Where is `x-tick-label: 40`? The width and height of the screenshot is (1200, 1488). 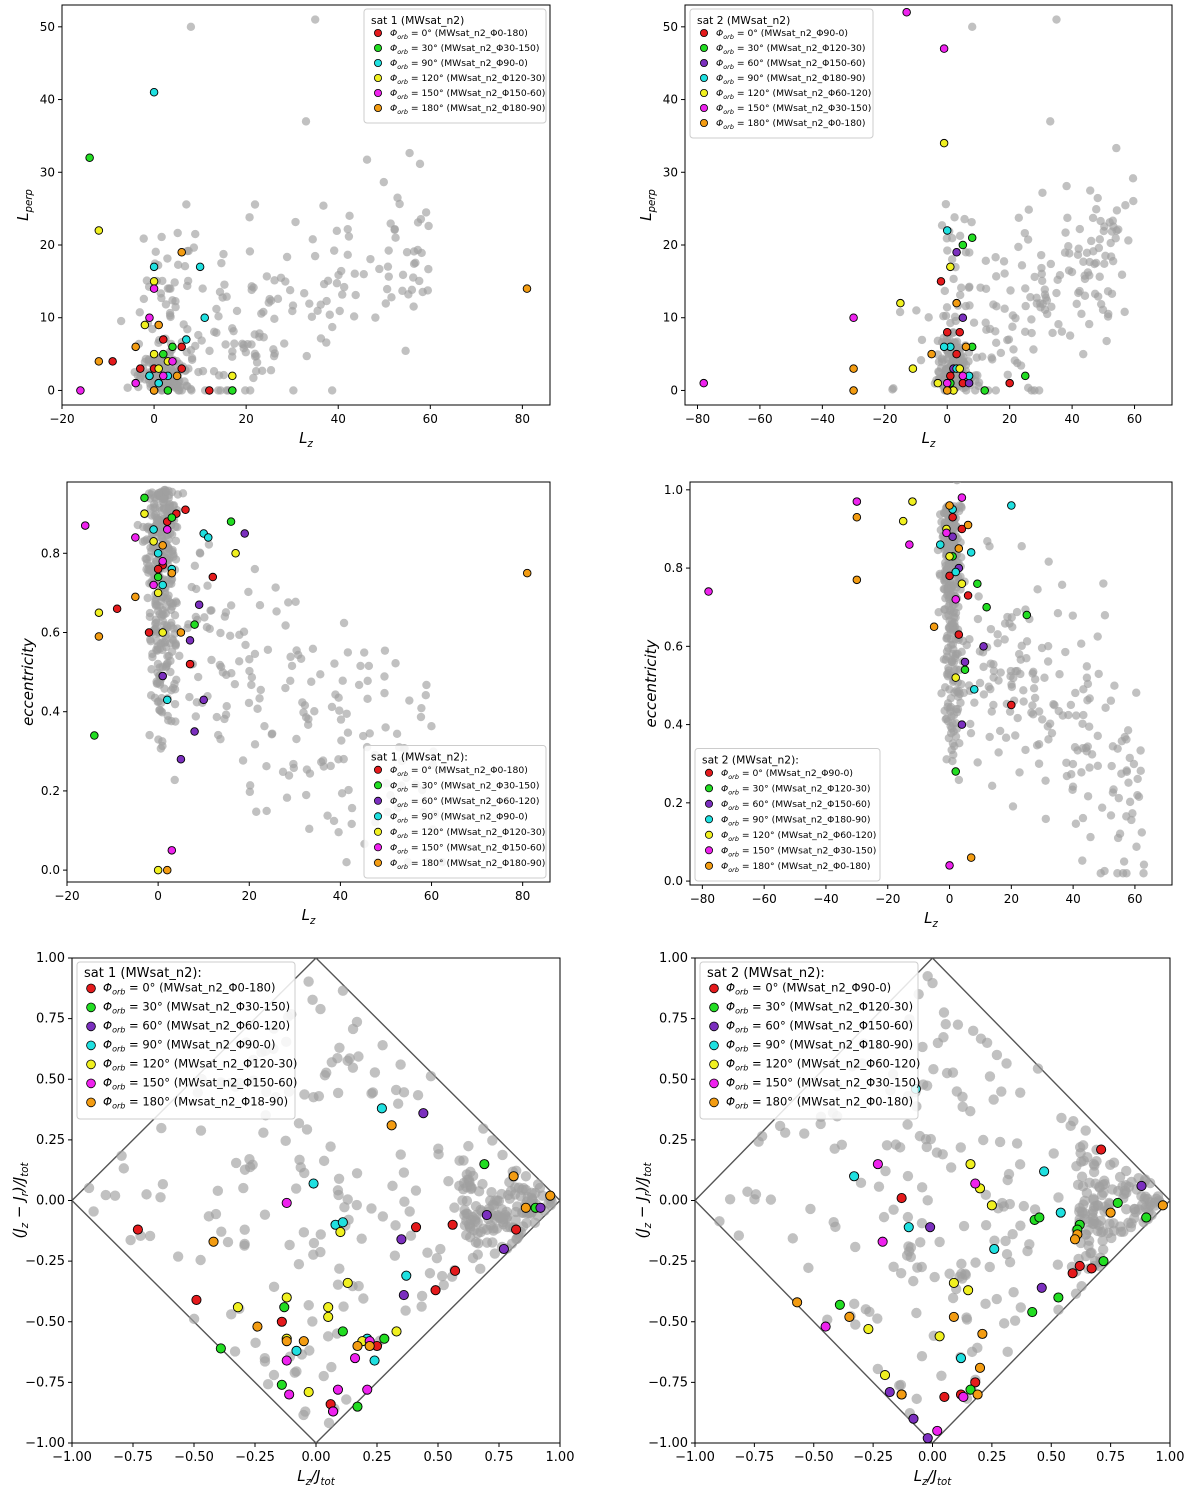
x-tick-label: 40 is located at coordinates (340, 896).